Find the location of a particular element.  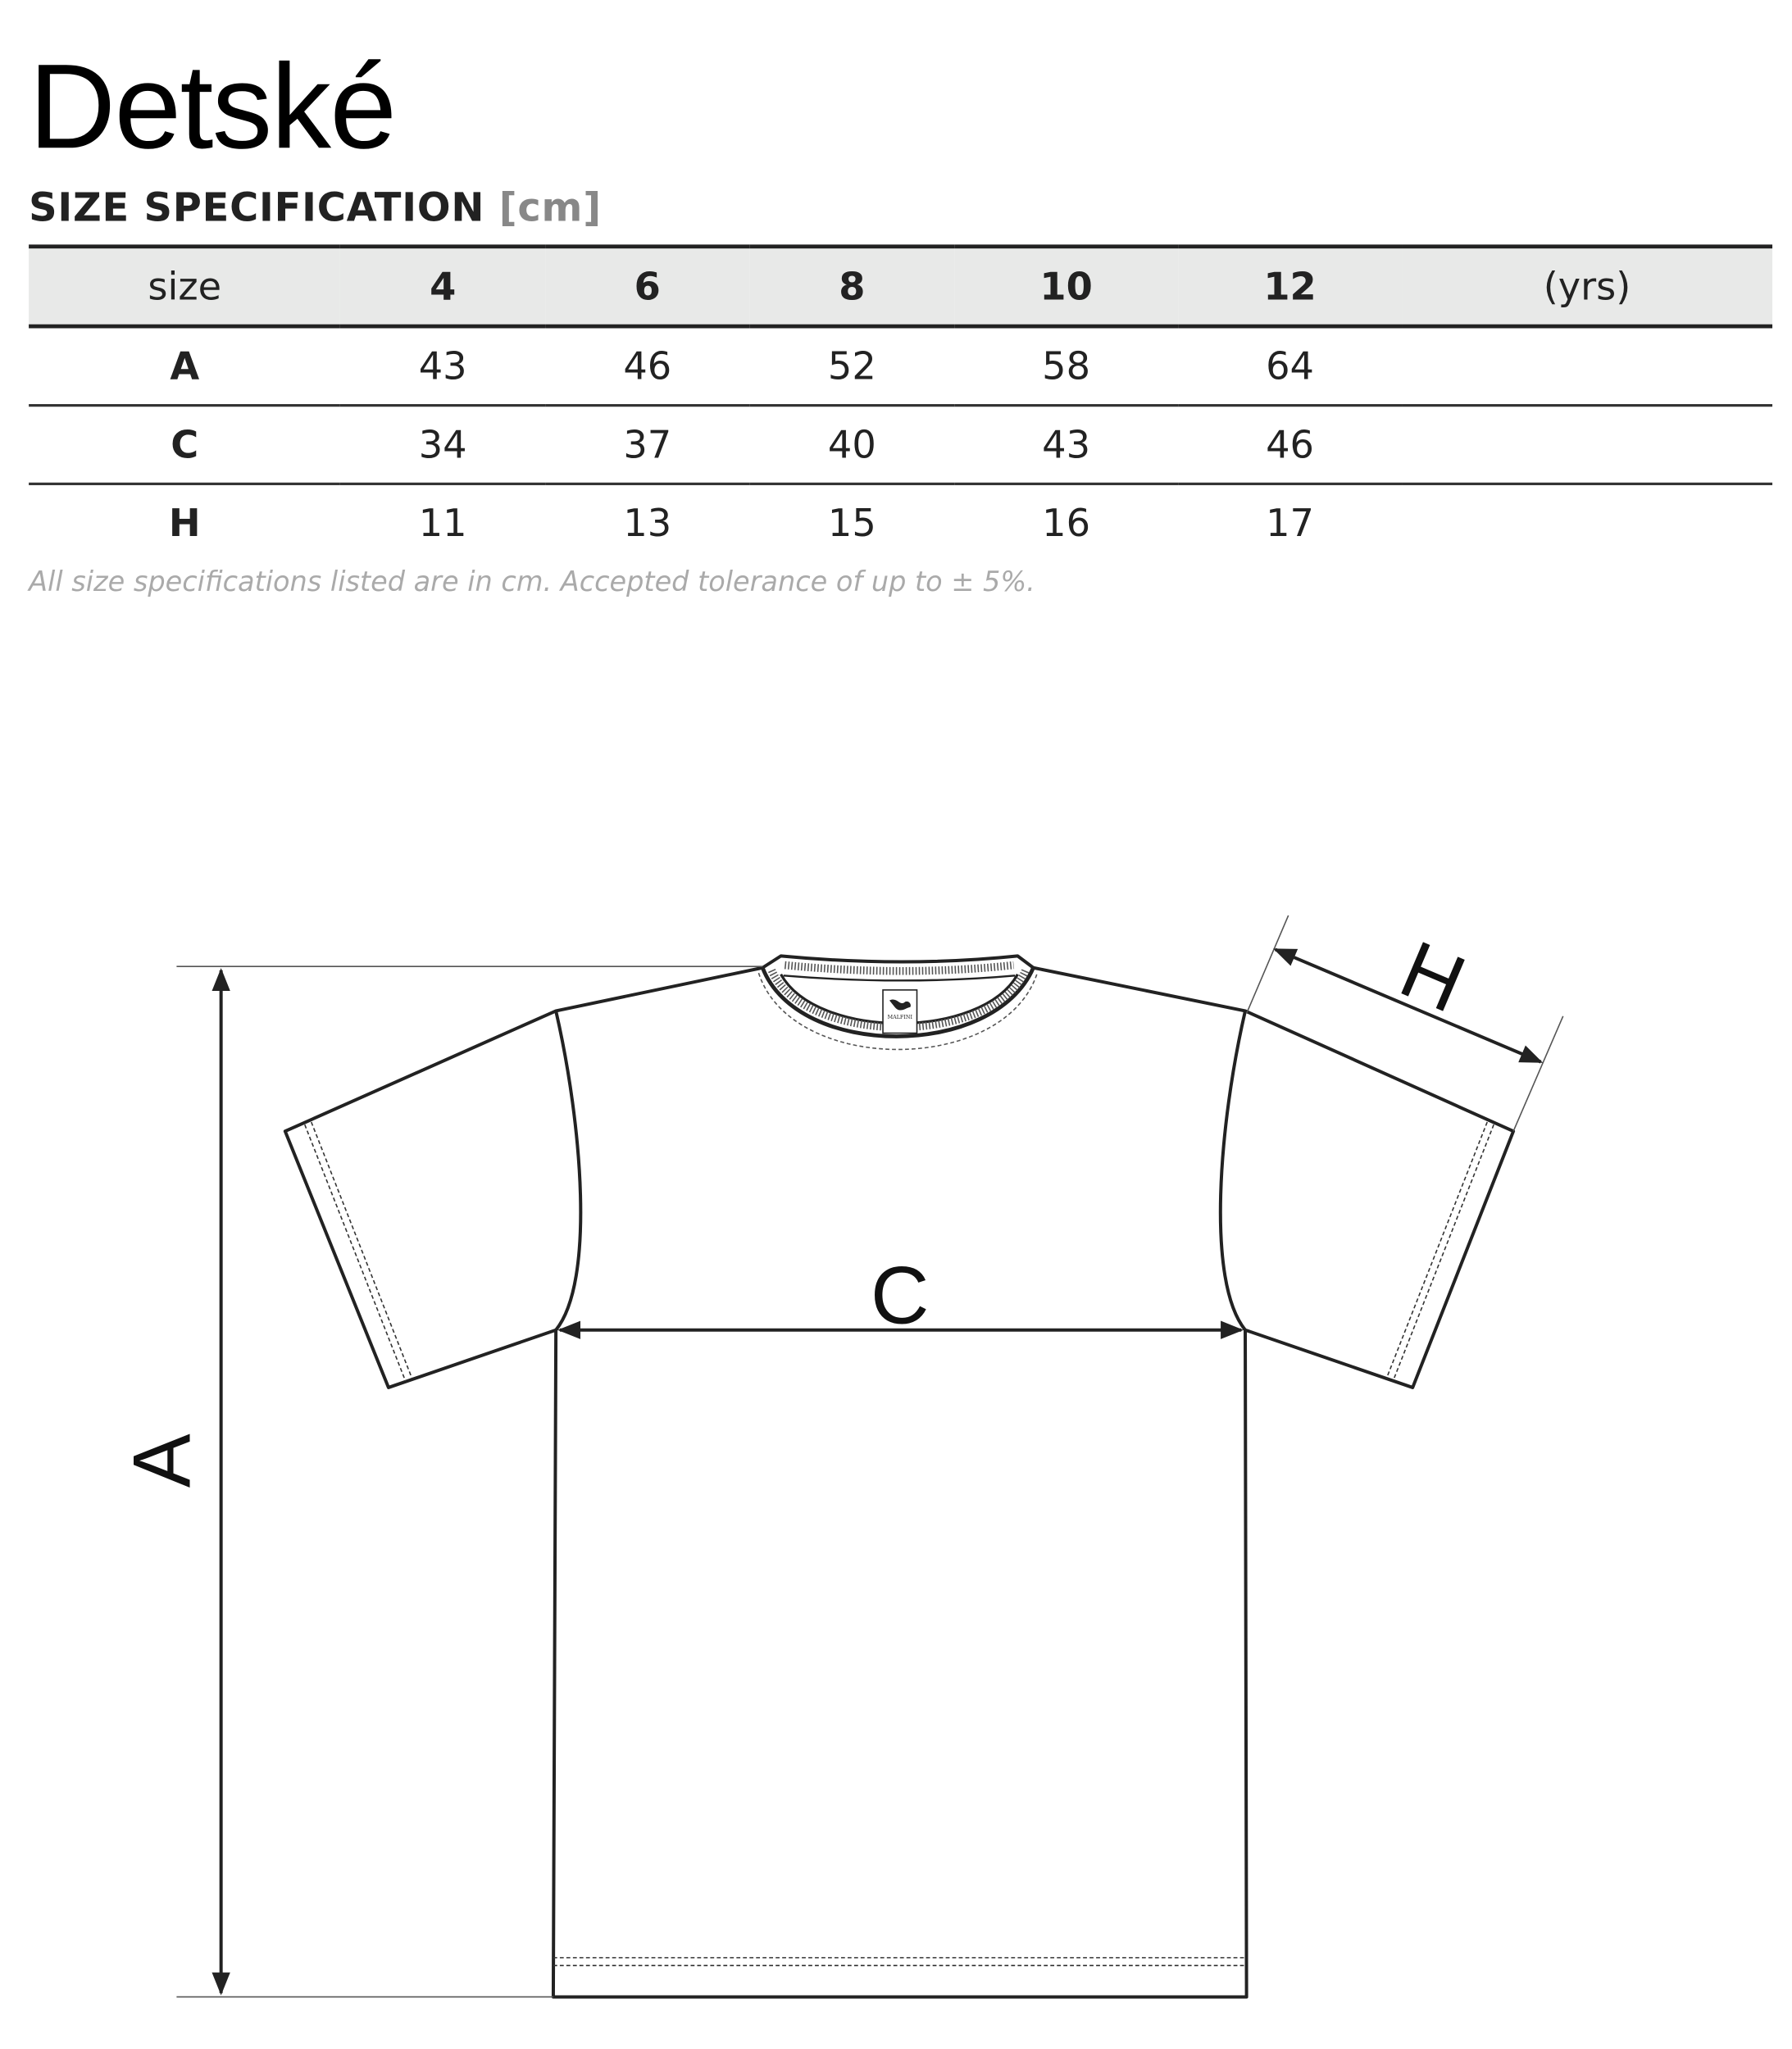

header-unit: (yrs) is located at coordinates (1587, 286).